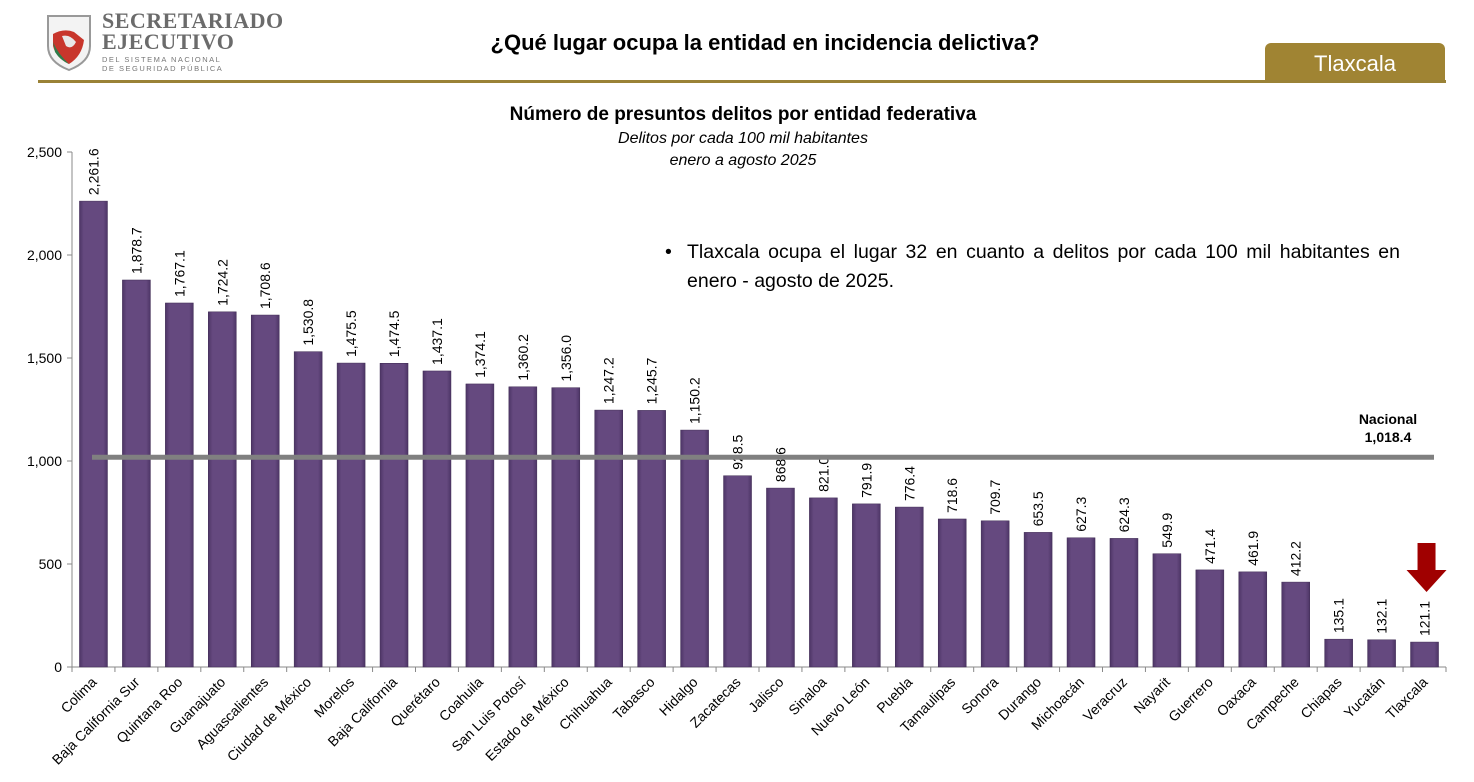  Describe the element at coordinates (44, 255) in the screenshot. I see `y-tick-label: 2,000` at that location.